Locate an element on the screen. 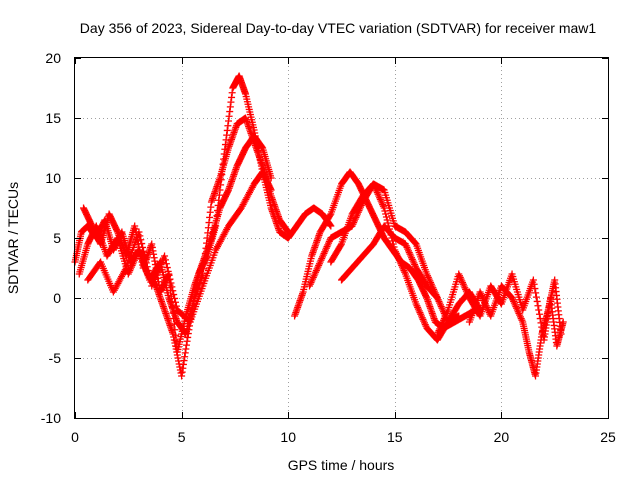  x-tick-label: 20 is located at coordinates (502, 437).